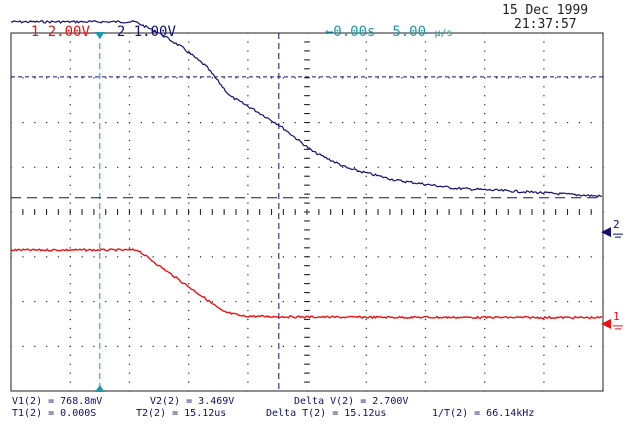 The width and height of the screenshot is (628, 432). What do you see at coordinates (54, 413) in the screenshot?
I see `measurement-t1: T1(2) = 0.000S` at bounding box center [54, 413].